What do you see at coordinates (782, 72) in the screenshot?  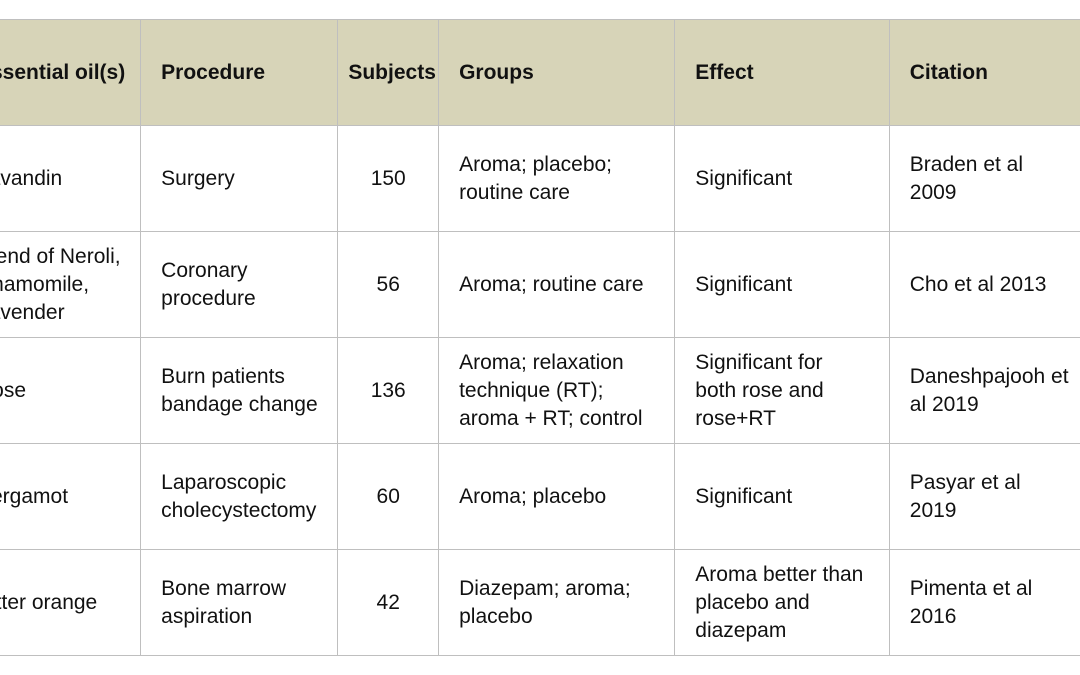 I see `header-effect: Effect` at bounding box center [782, 72].